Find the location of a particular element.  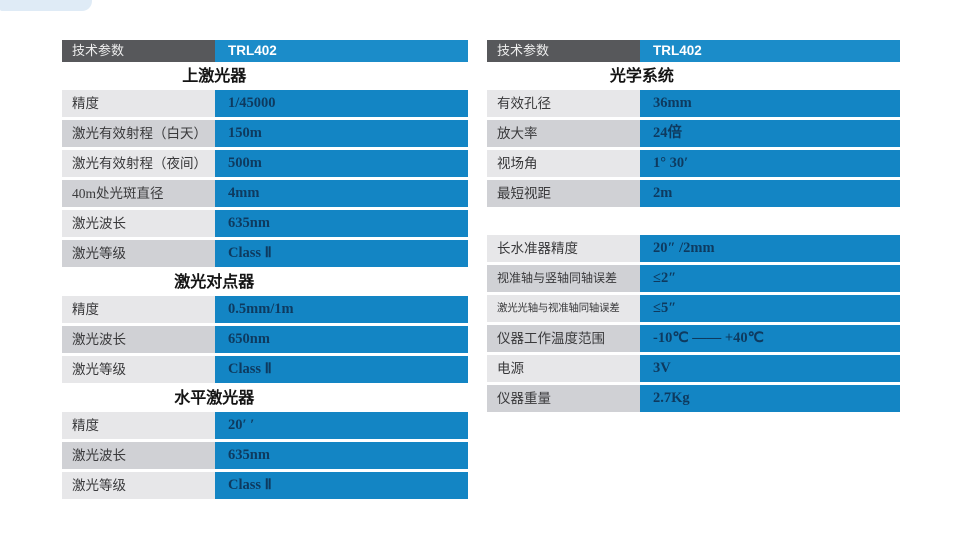

spec-value: ≤5″ is located at coordinates (770, 308).